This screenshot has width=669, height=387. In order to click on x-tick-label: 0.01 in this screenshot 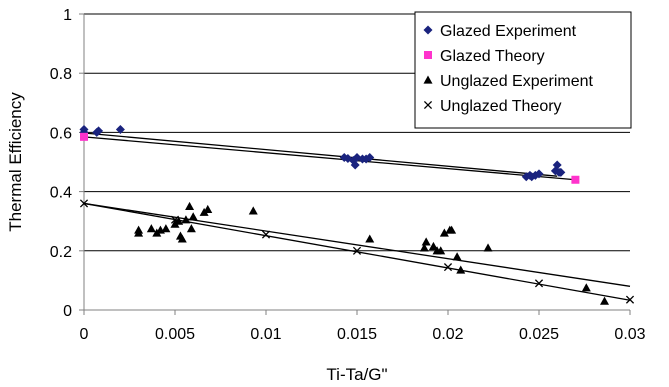, I will do `click(265, 334)`.